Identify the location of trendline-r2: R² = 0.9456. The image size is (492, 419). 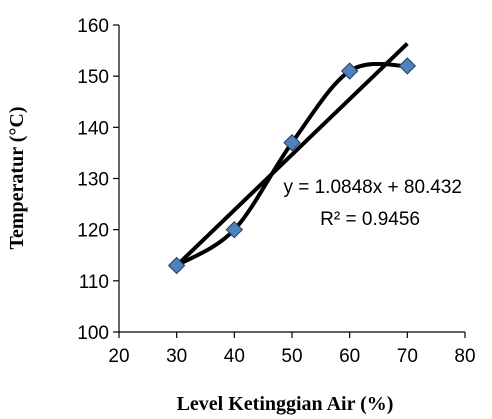
(370, 219).